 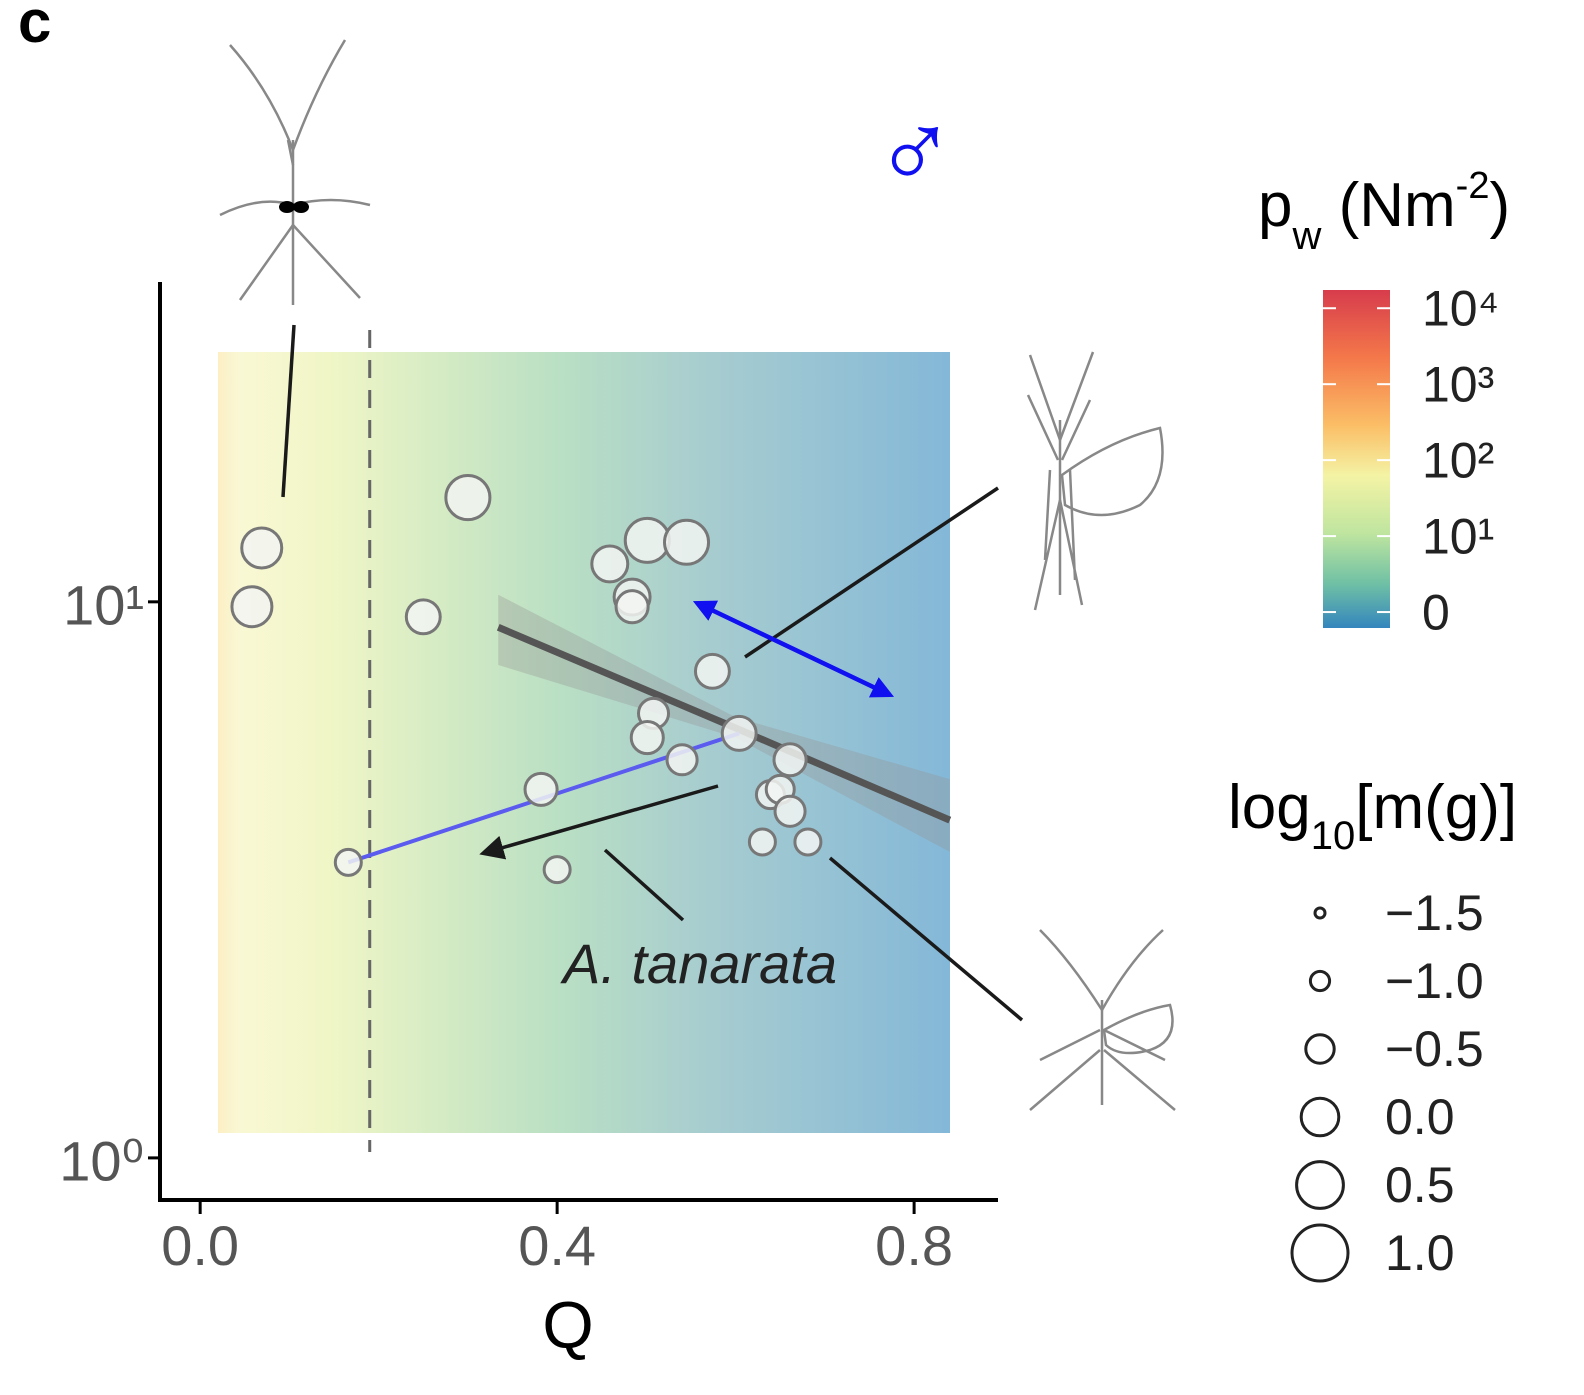 What do you see at coordinates (1499, 205) in the screenshot?
I see `colorbar-title-part: )` at bounding box center [1499, 205].